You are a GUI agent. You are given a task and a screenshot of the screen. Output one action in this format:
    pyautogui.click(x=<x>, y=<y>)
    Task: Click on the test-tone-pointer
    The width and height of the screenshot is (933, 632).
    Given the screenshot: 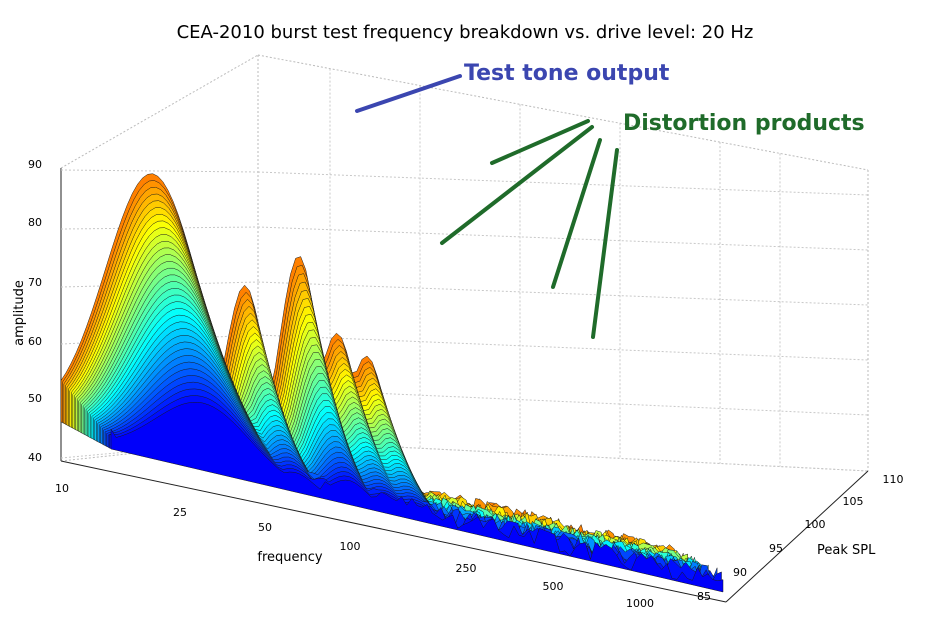 What is the action you would take?
    pyautogui.click(x=408, y=93)
    